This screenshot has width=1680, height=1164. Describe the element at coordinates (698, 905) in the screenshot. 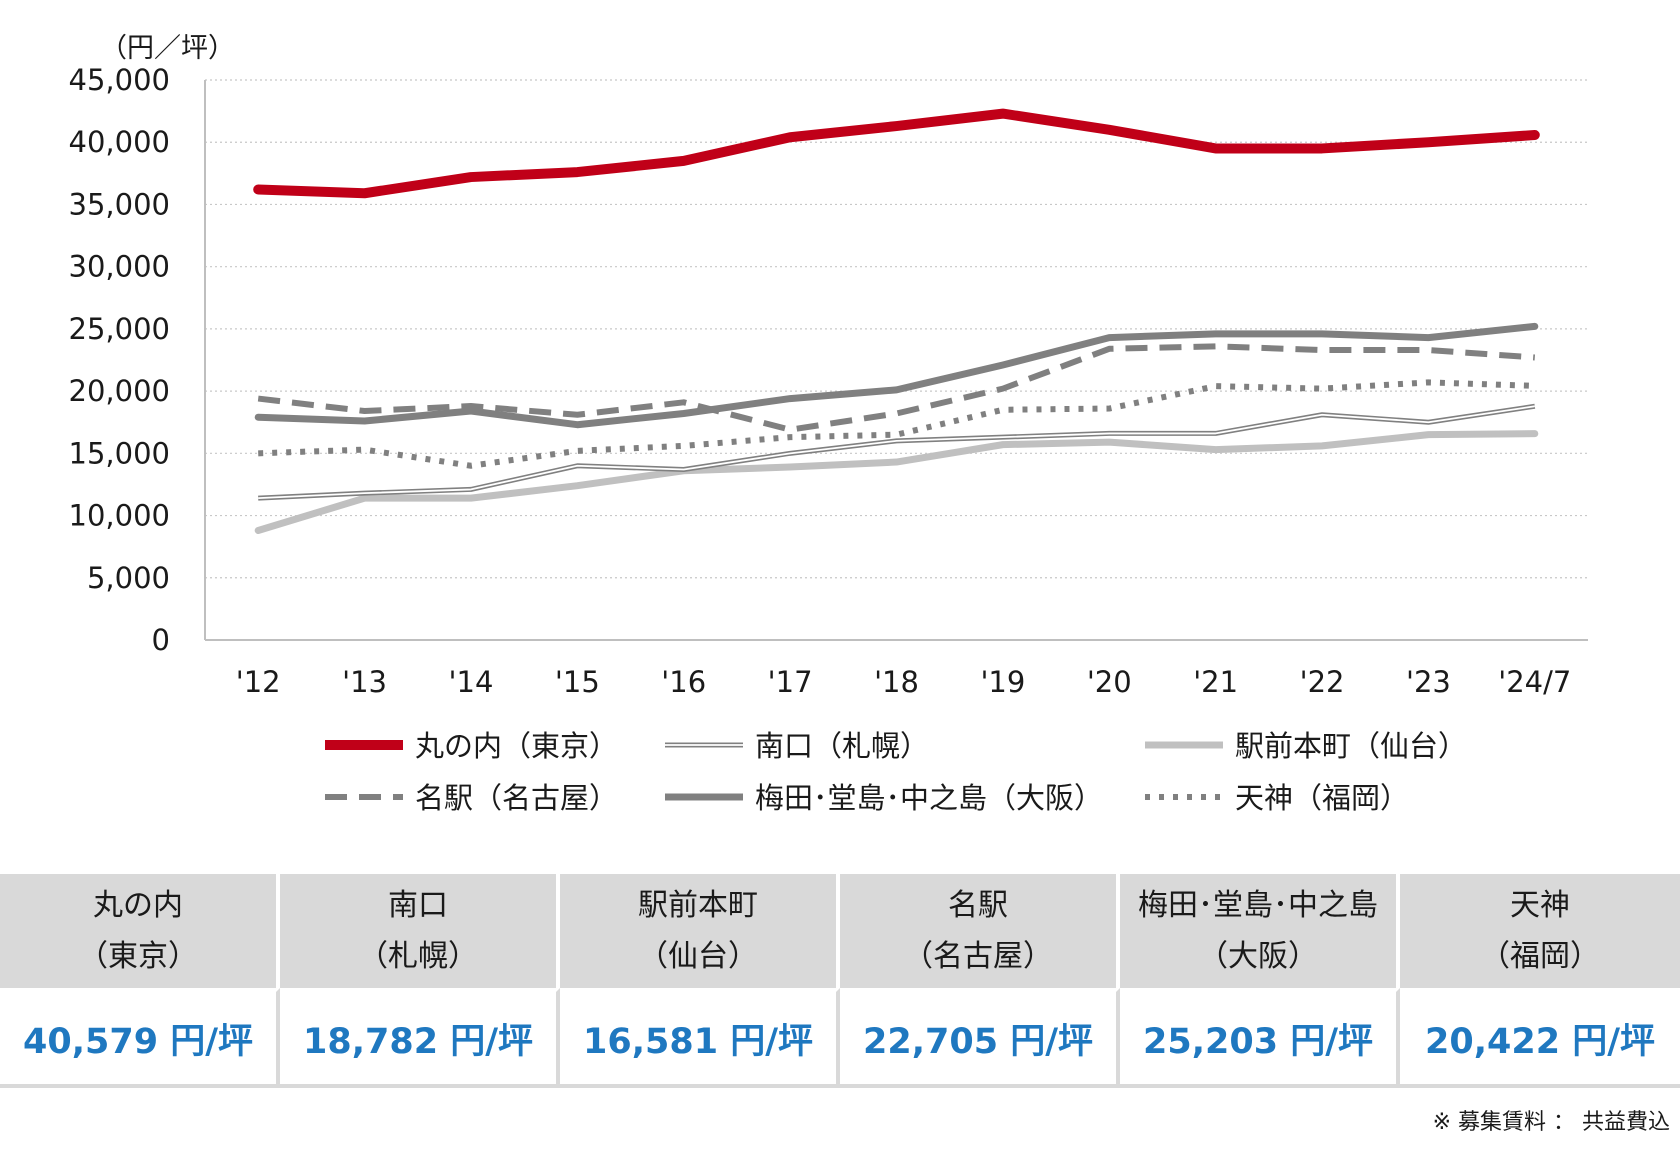

I see `header-line1: 駅前本町` at that location.